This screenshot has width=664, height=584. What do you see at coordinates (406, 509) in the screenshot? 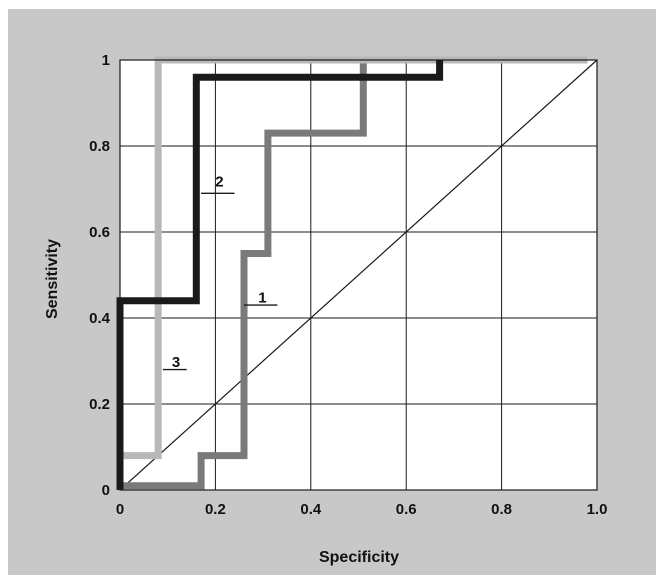
I see `x-tick-label-3: 0.6` at bounding box center [406, 509].